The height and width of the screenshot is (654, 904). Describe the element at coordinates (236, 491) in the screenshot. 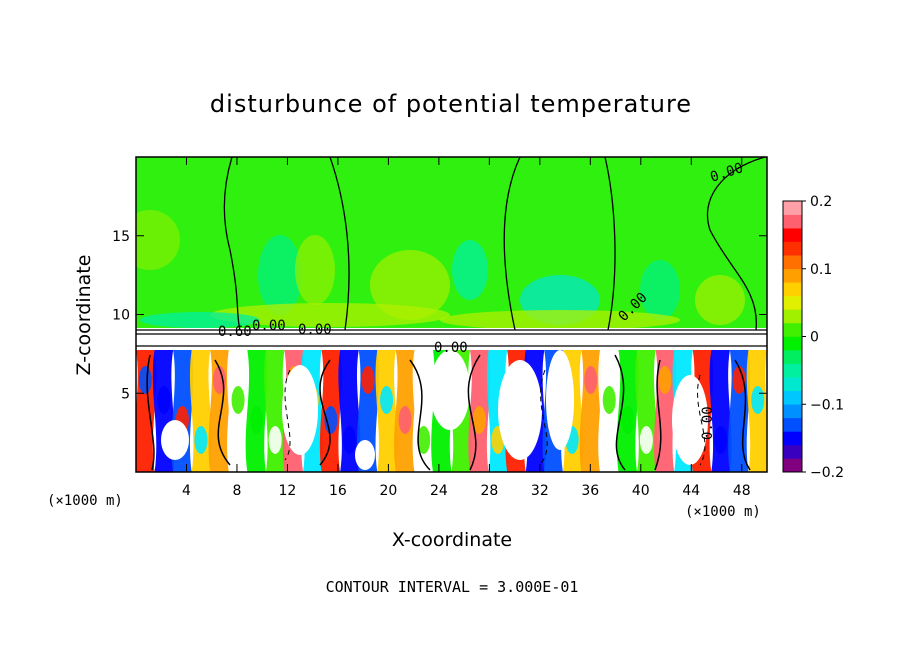

I see `x-tick-label: 8` at that location.